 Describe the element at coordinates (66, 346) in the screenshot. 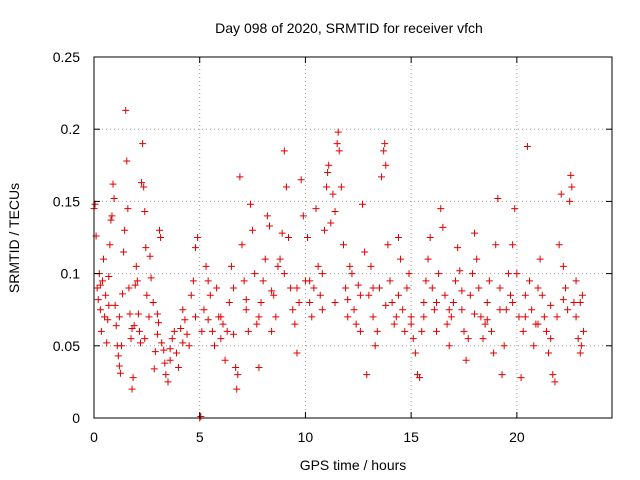

I see `y-tick-label: 0.05` at that location.